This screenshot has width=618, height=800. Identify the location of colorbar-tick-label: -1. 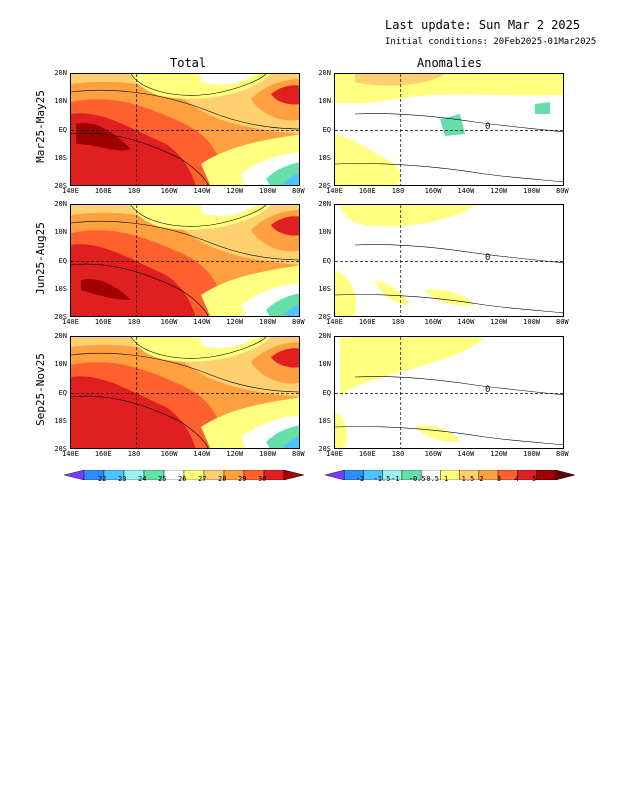
(395, 479).